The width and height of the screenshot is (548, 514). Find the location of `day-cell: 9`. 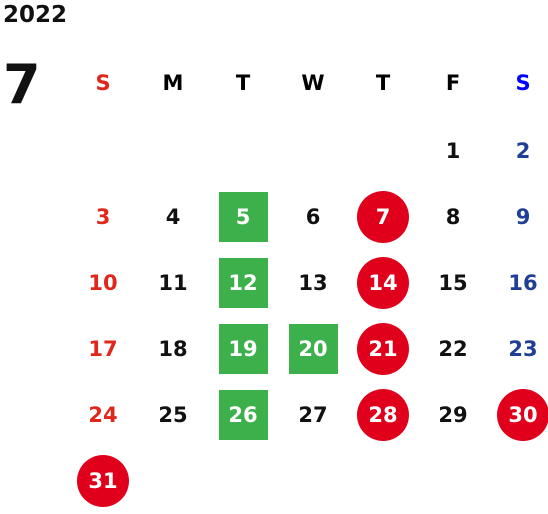

day-cell: 9 is located at coordinates (518, 217).